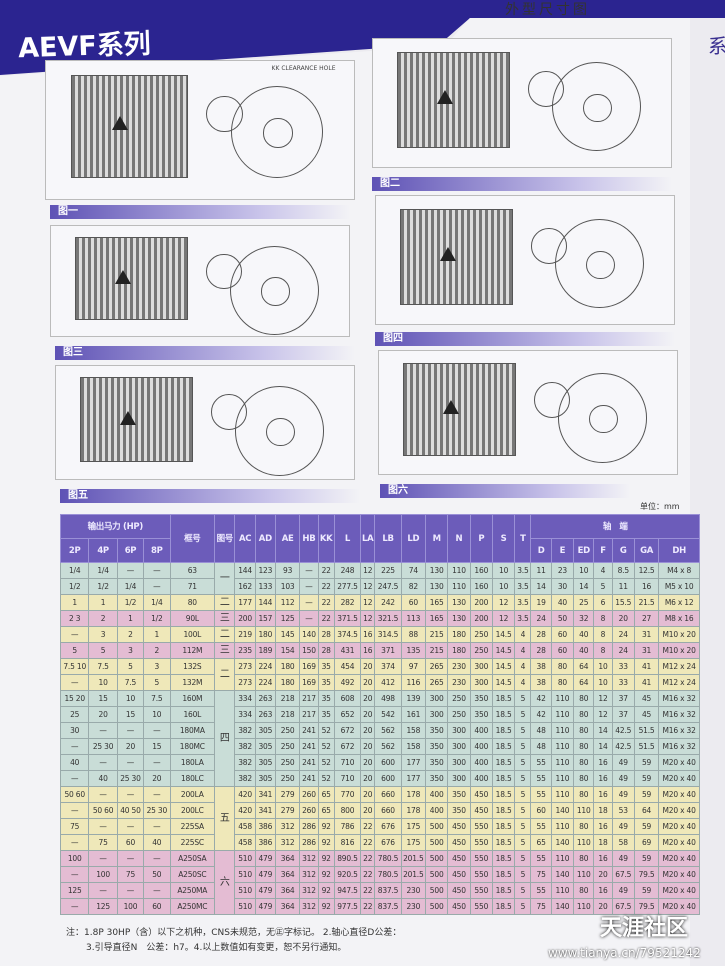  What do you see at coordinates (646, 586) in the screenshot?
I see `cell-ga: 16` at bounding box center [646, 586].